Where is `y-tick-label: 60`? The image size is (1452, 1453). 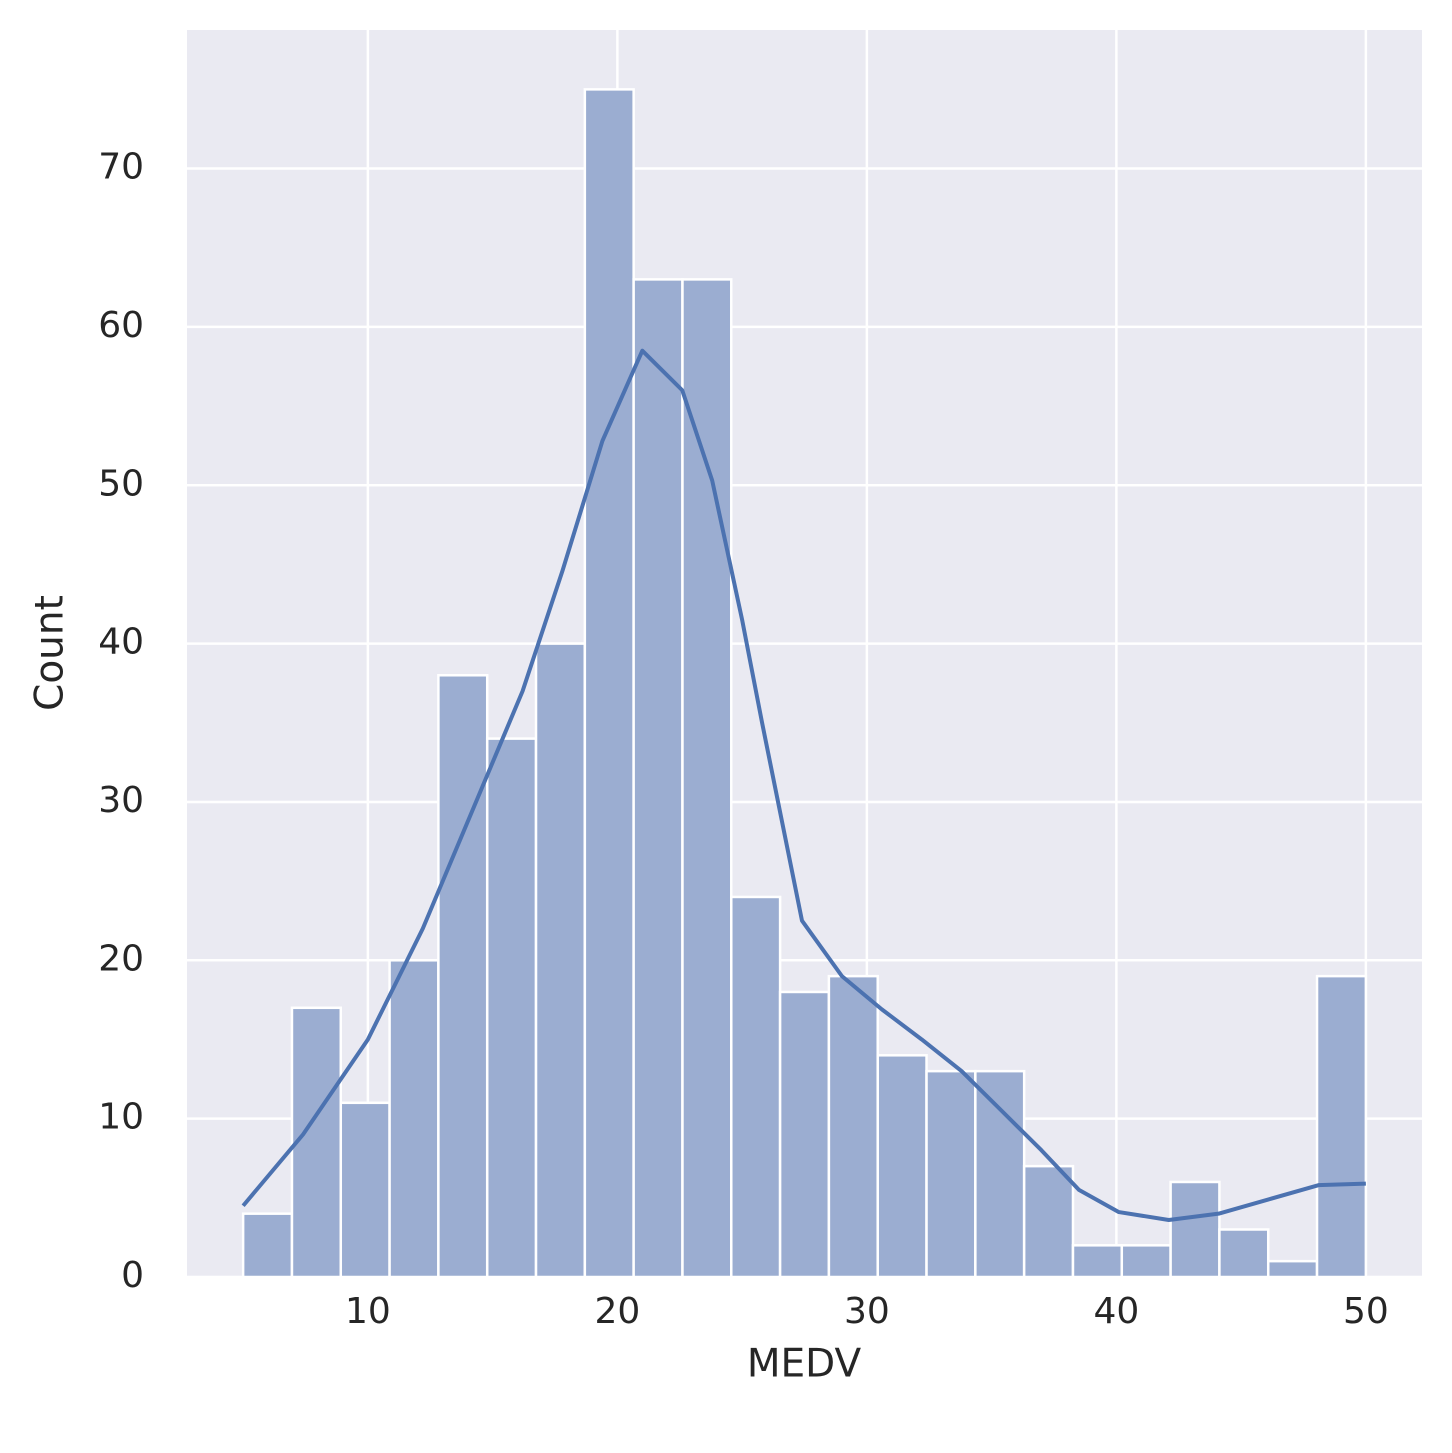
y-tick-label: 60 is located at coordinates (121, 325).